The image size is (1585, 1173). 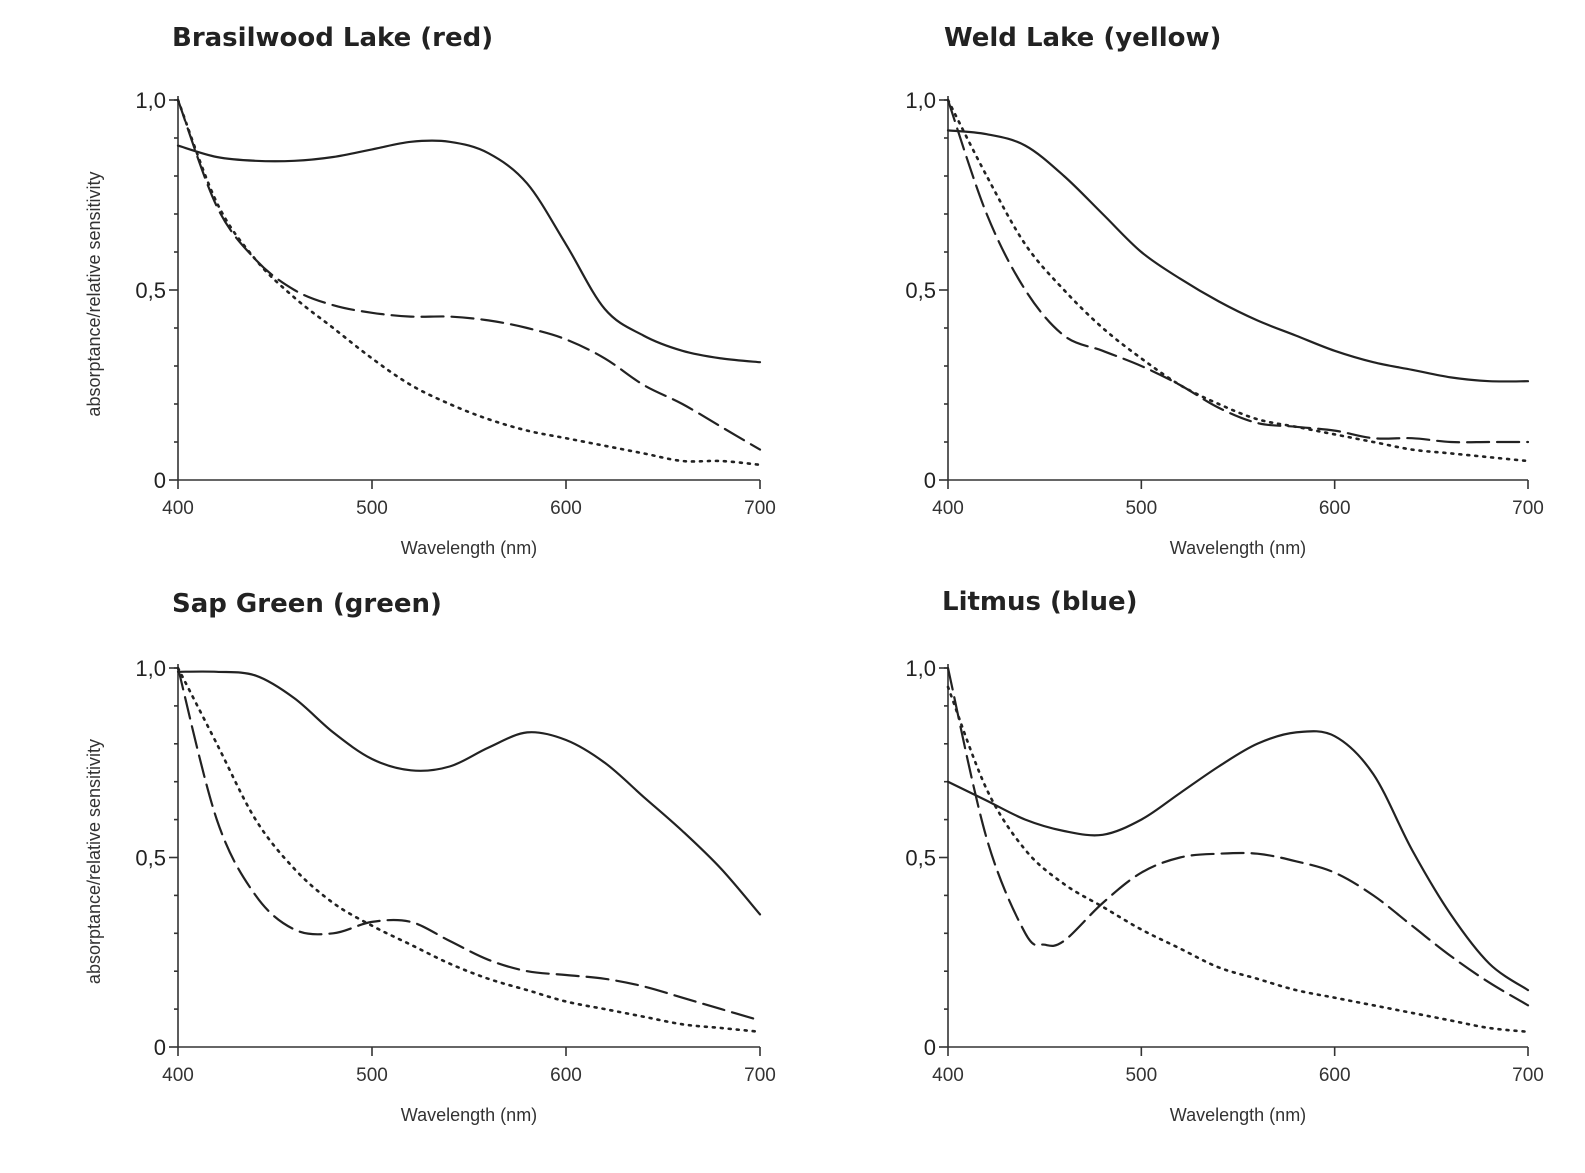 I want to click on chart-title: Weld Lake (yellow), so click(x=1082, y=38).